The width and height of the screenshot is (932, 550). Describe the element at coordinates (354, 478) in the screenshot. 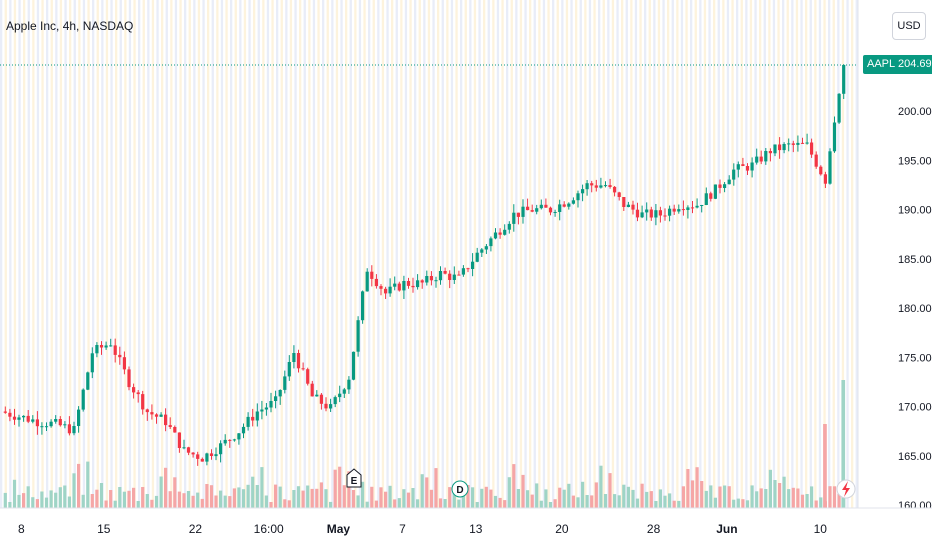

I see `earnings-marker: E` at that location.